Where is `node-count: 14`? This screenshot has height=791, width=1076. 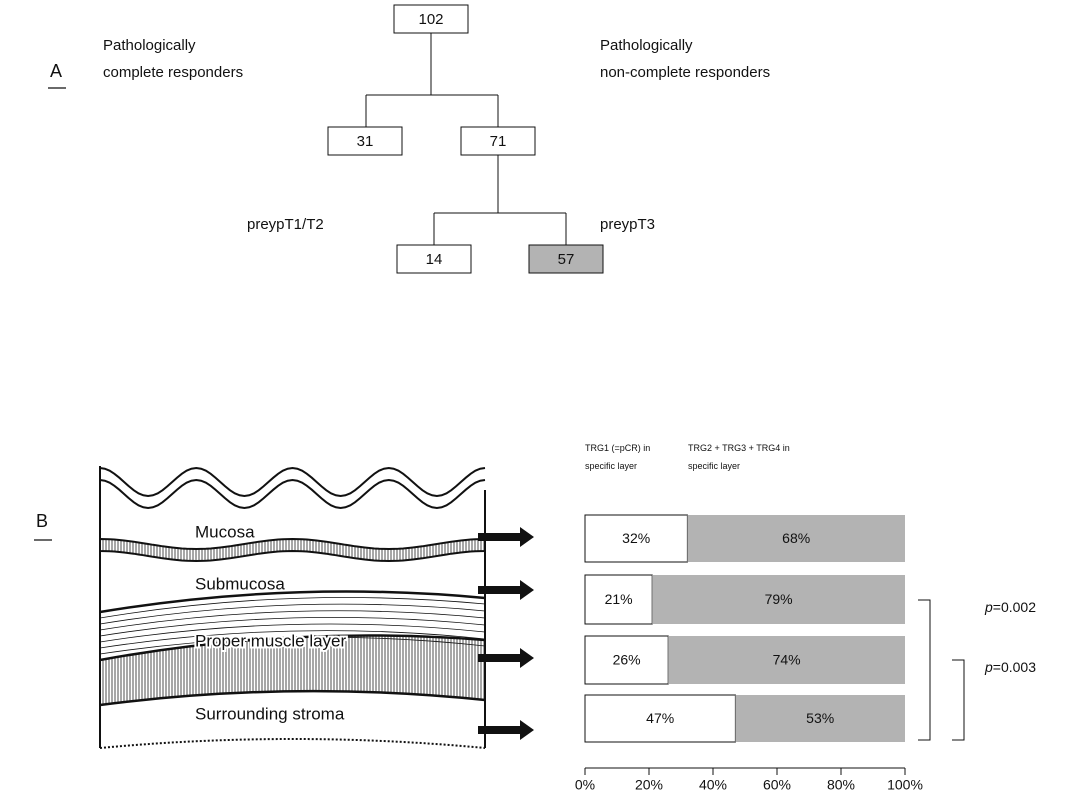 node-count: 14 is located at coordinates (434, 259).